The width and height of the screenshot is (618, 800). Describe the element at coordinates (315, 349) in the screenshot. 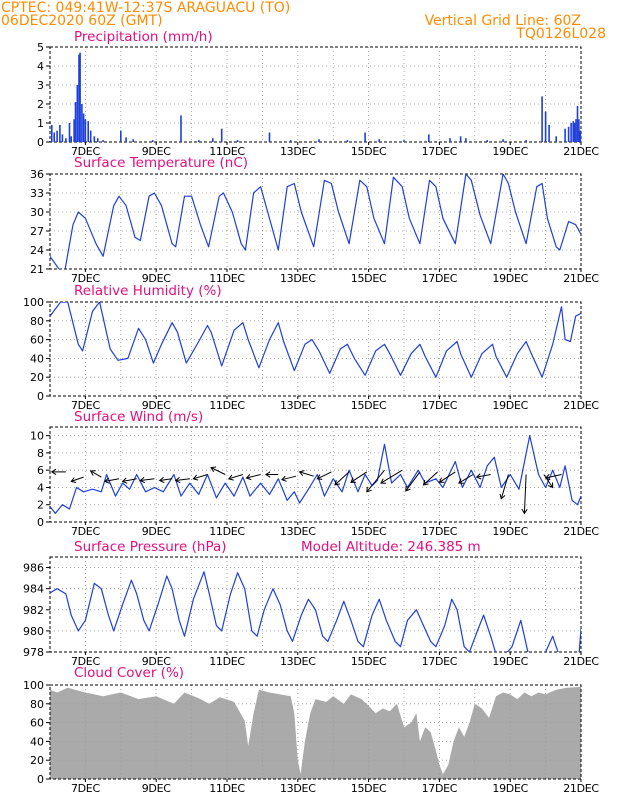

I see `rh-frame` at that location.